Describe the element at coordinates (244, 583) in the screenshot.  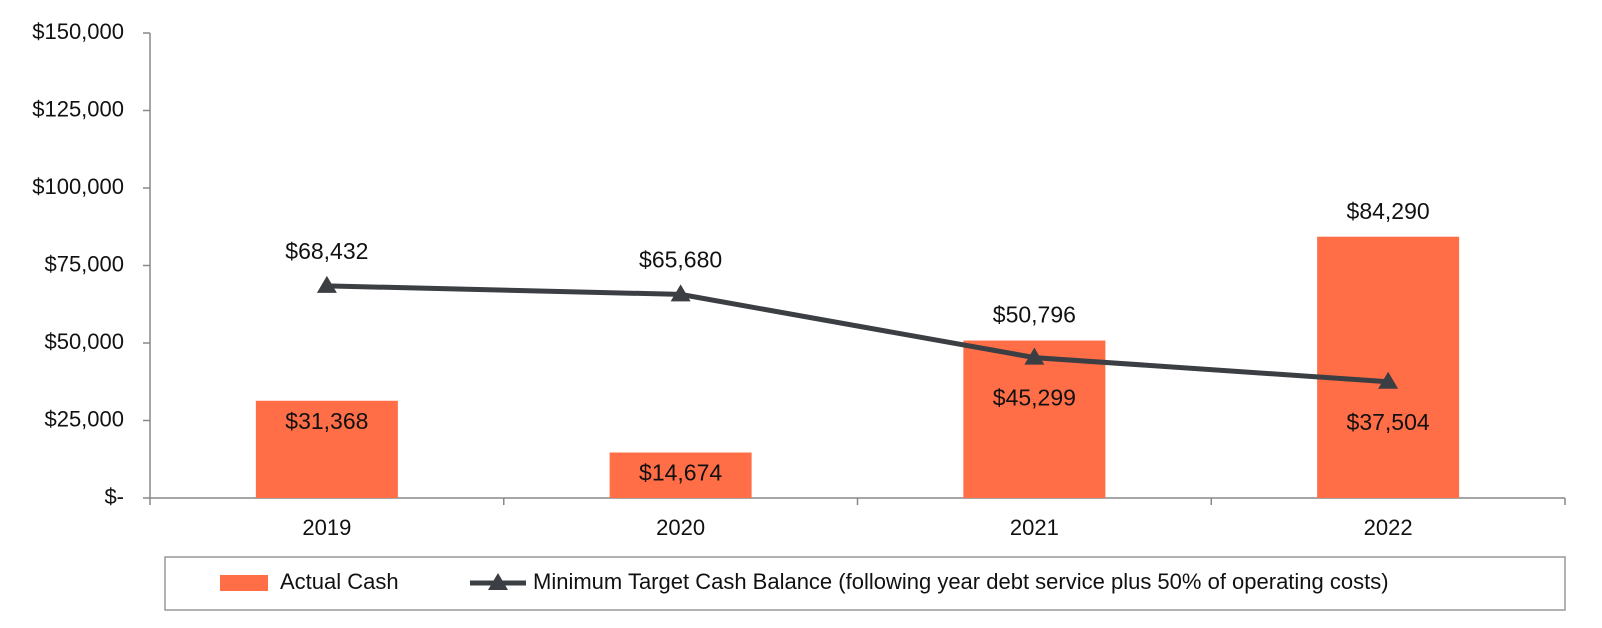
I see `legend-swatch` at that location.